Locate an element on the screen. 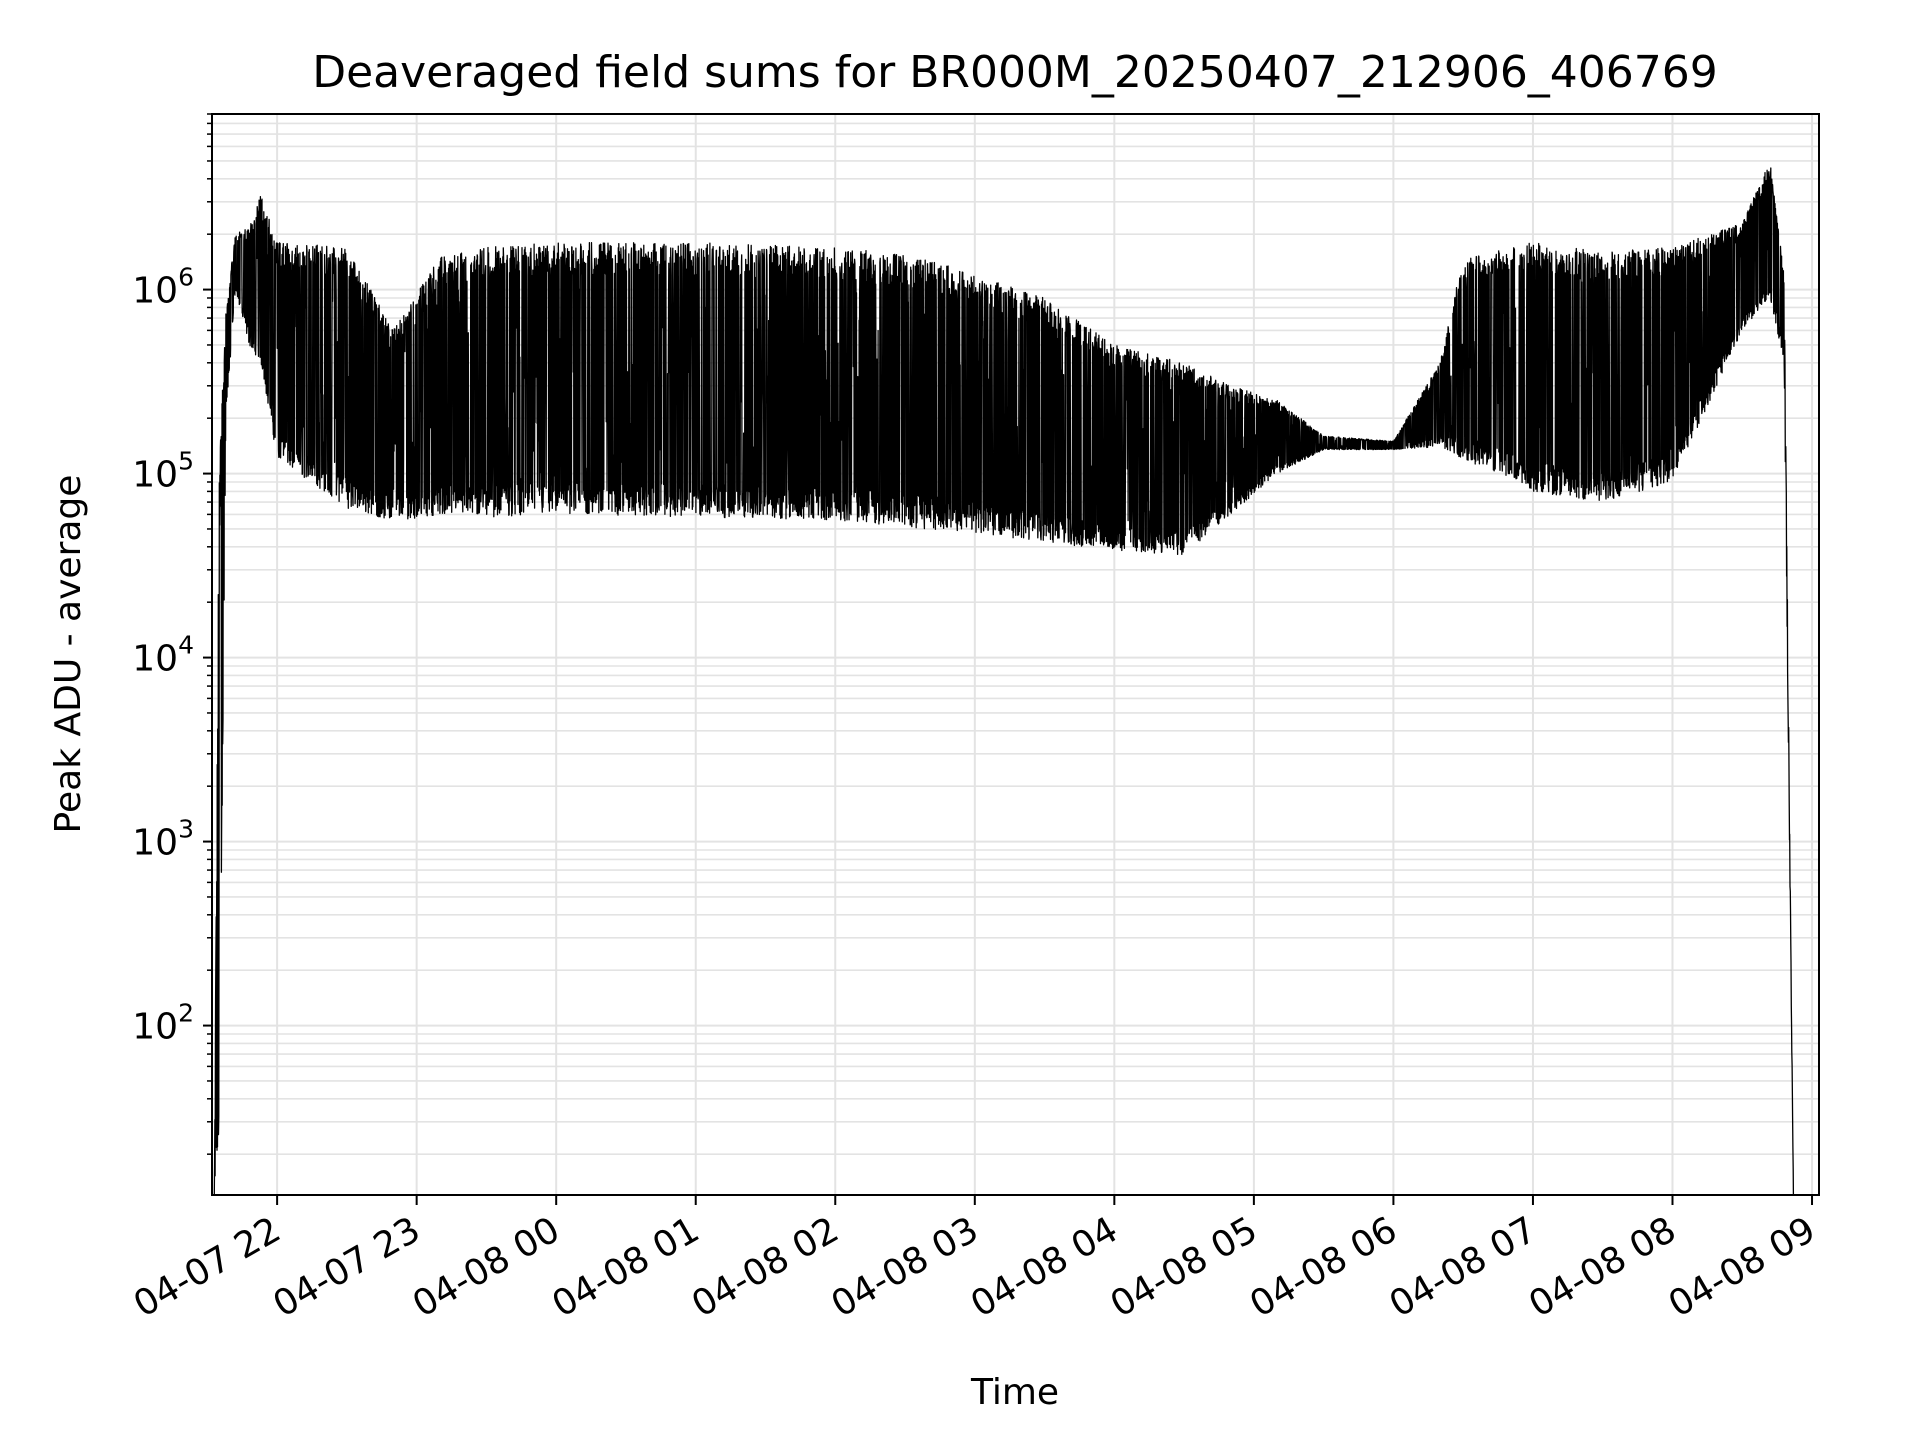 Image resolution: width=1920 pixels, height=1440 pixels. y-axis: 10² 10³ 10⁴ 10⁵ 10⁶ is located at coordinates (172, 634).